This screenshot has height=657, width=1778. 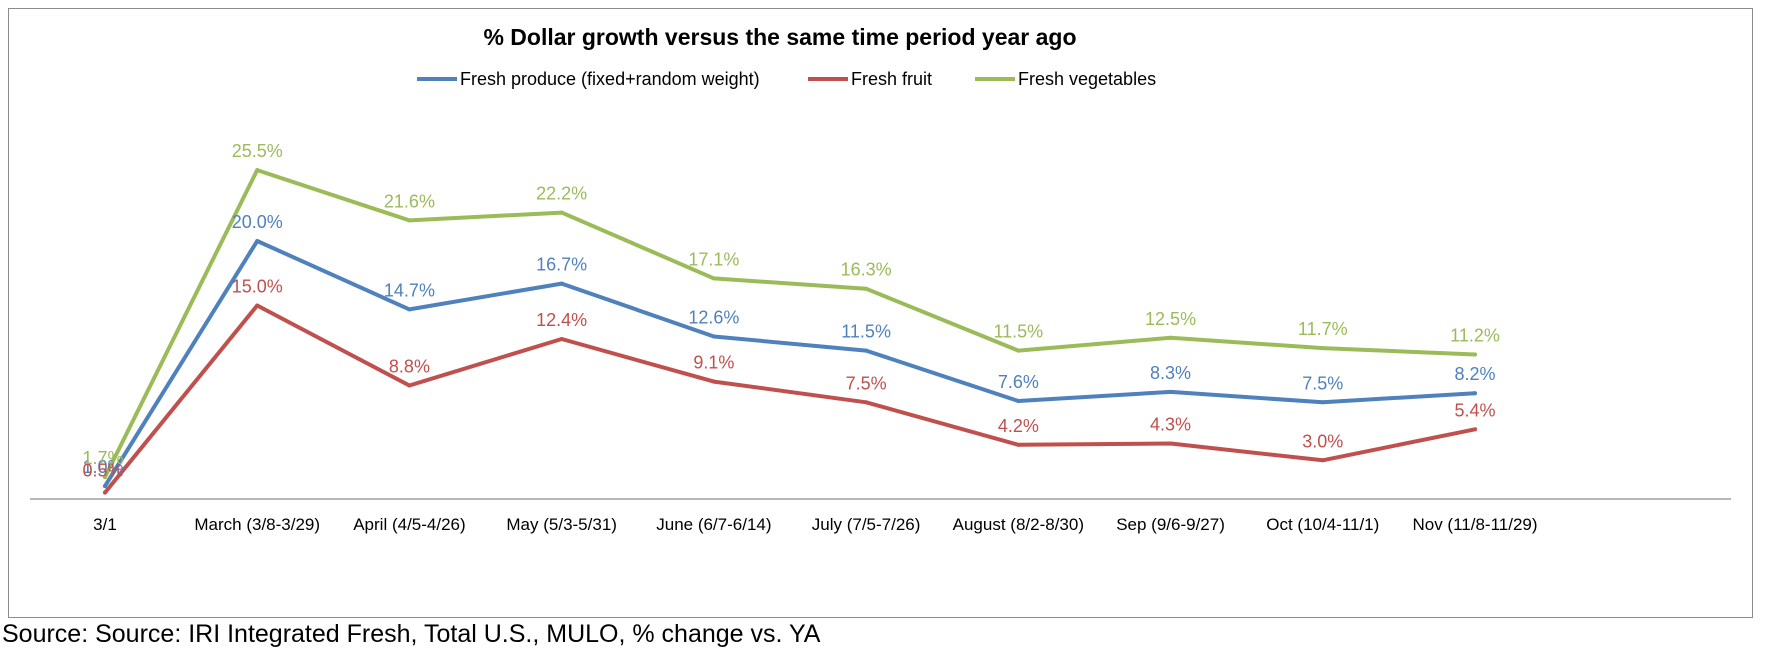 I want to click on data-label: 11.7%, so click(x=1323, y=329).